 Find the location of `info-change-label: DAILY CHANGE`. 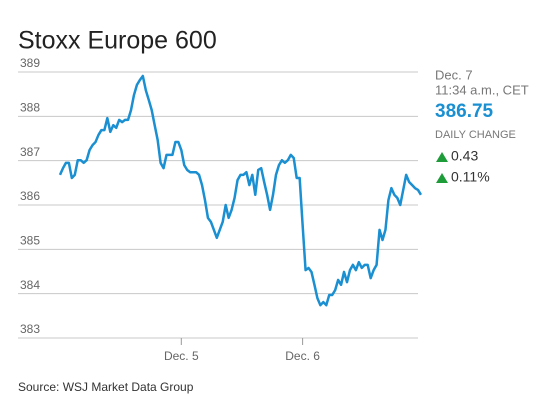

info-change-label: DAILY CHANGE is located at coordinates (475, 135).